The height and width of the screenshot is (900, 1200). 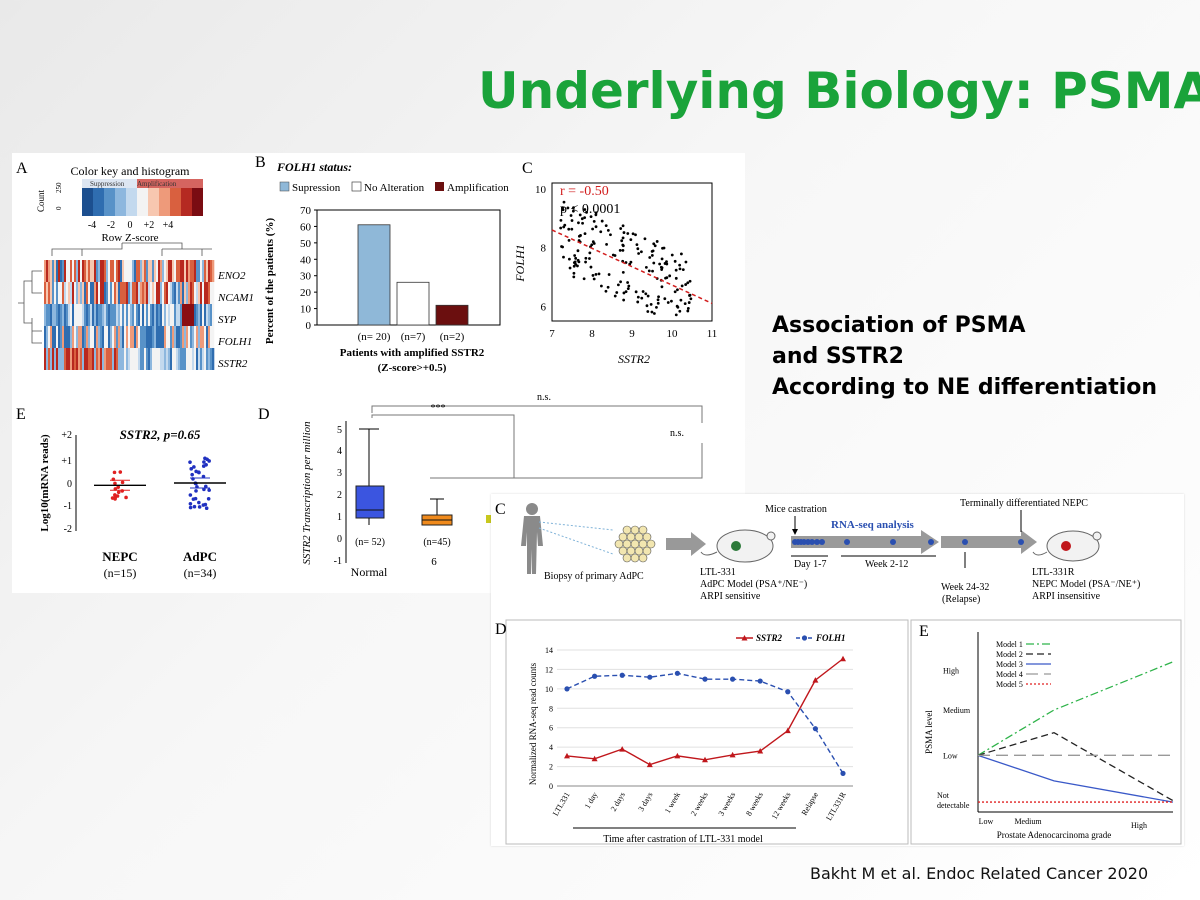 I want to click on panel-e-ylabel: Log10(mRNA reads), so click(x=45, y=483).